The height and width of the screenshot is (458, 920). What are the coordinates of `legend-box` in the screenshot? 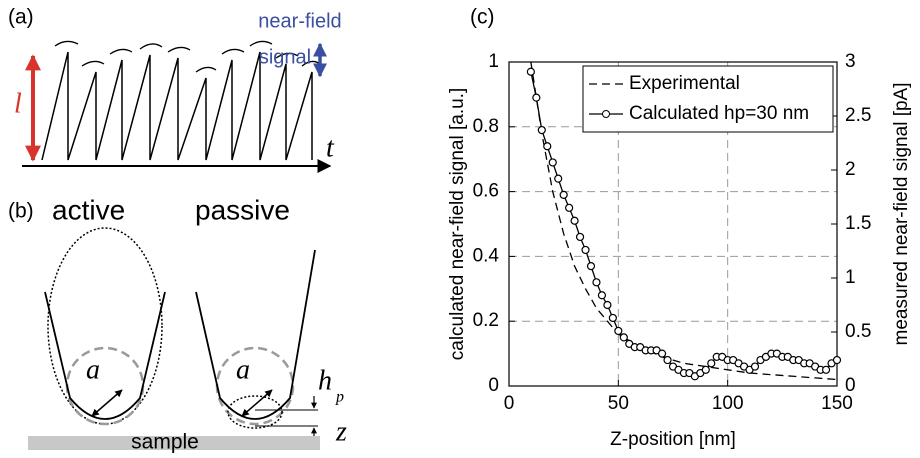 It's located at (708, 99).